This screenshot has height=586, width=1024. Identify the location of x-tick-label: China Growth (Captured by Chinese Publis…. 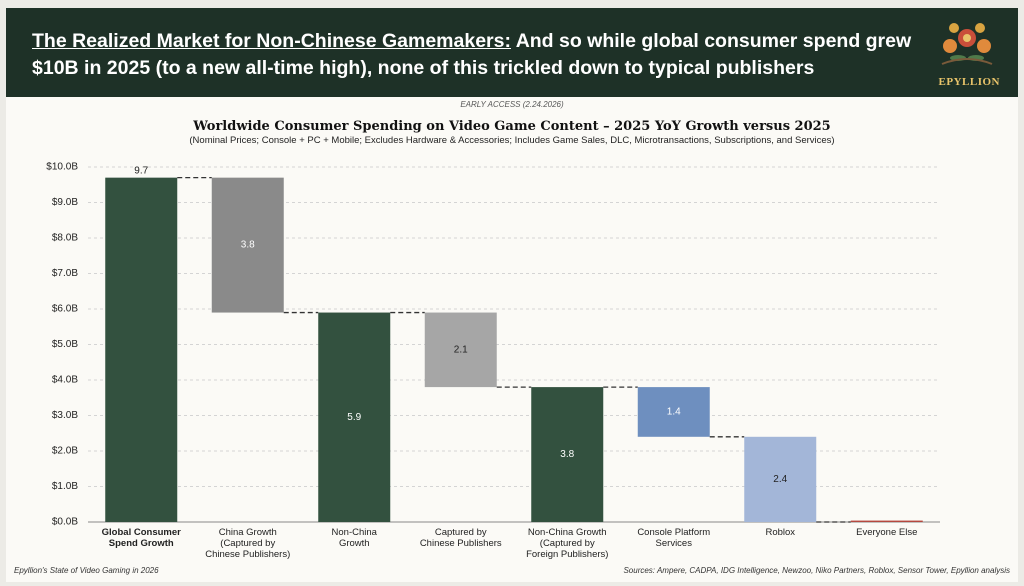
(248, 543).